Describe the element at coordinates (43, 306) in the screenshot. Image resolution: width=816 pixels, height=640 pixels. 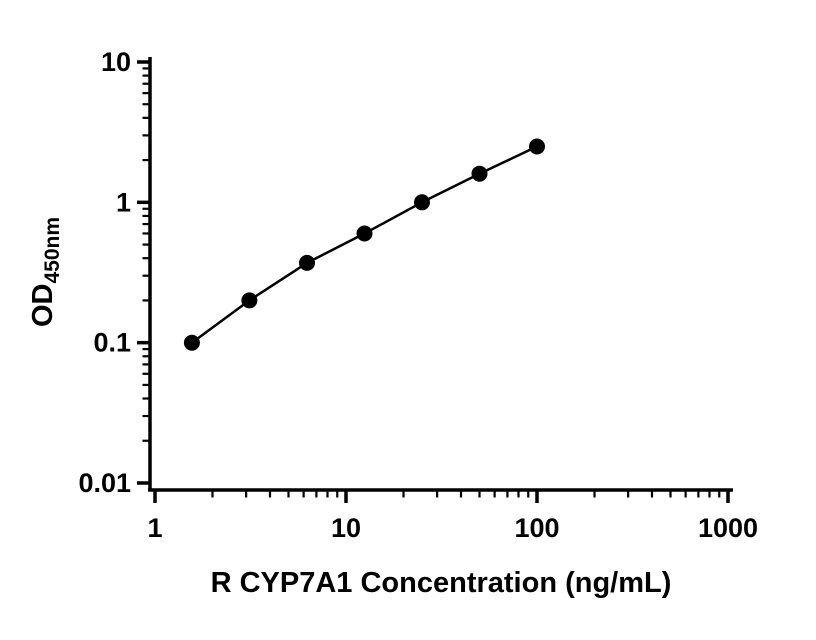
I see `y-axis-title-main: OD` at that location.